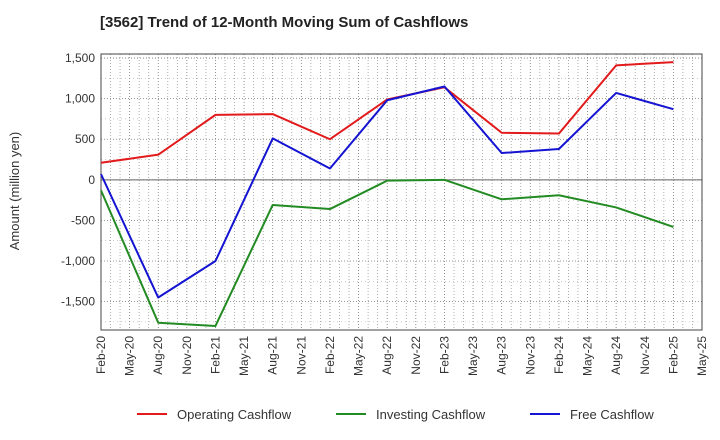 The width and height of the screenshot is (720, 440). I want to click on x-tick-label: May-23, so click(473, 356).